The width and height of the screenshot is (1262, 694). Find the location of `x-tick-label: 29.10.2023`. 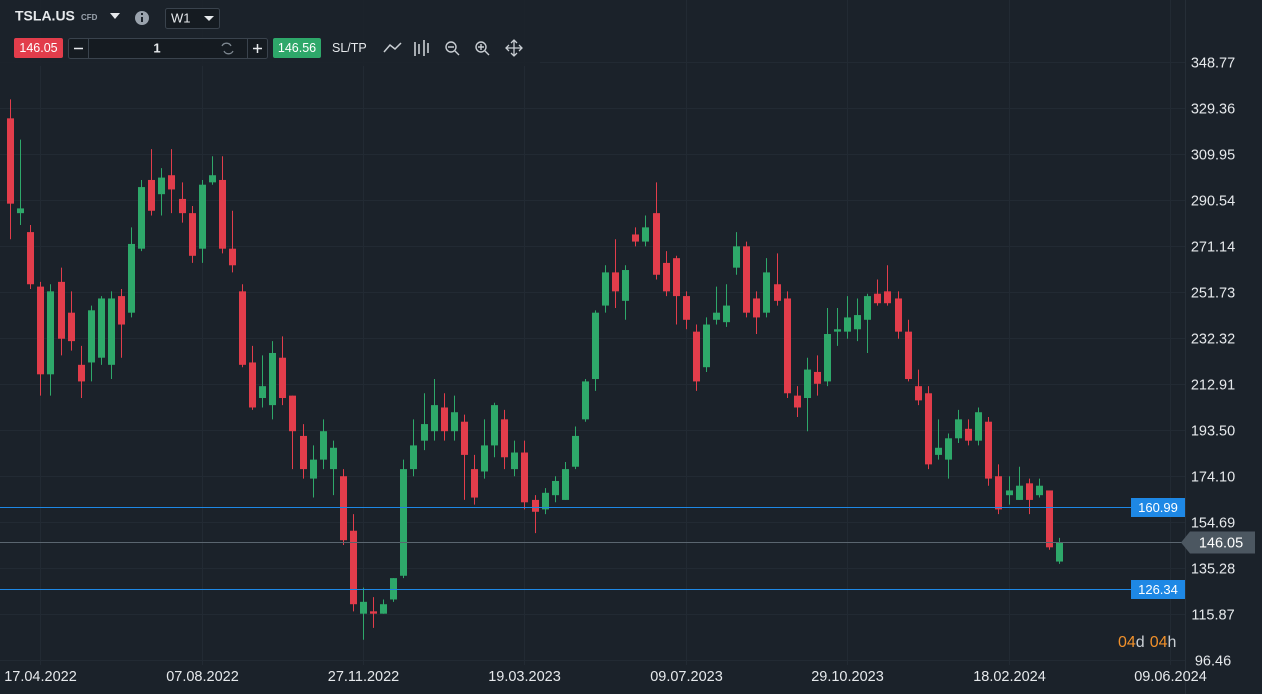

x-tick-label: 29.10.2023 is located at coordinates (847, 677).